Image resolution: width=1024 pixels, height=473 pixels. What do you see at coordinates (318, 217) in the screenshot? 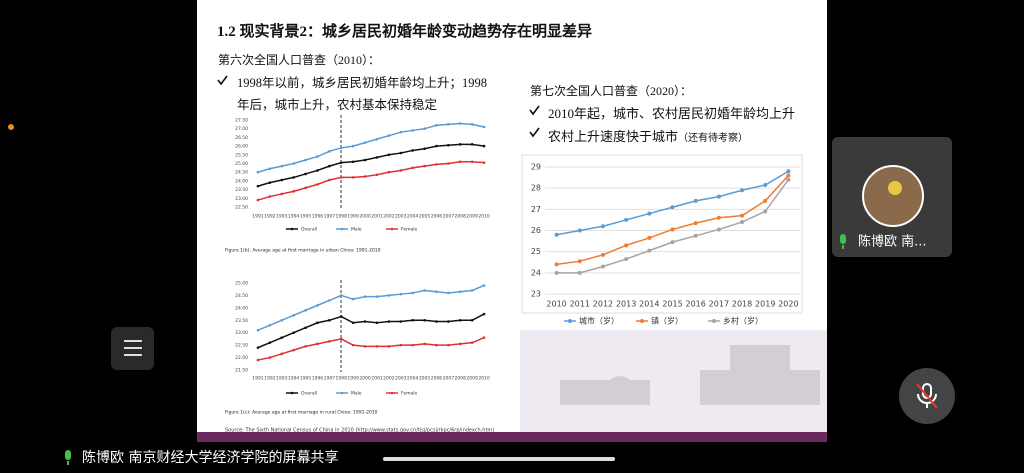
I see `x-tick-label: 1996` at bounding box center [318, 217].